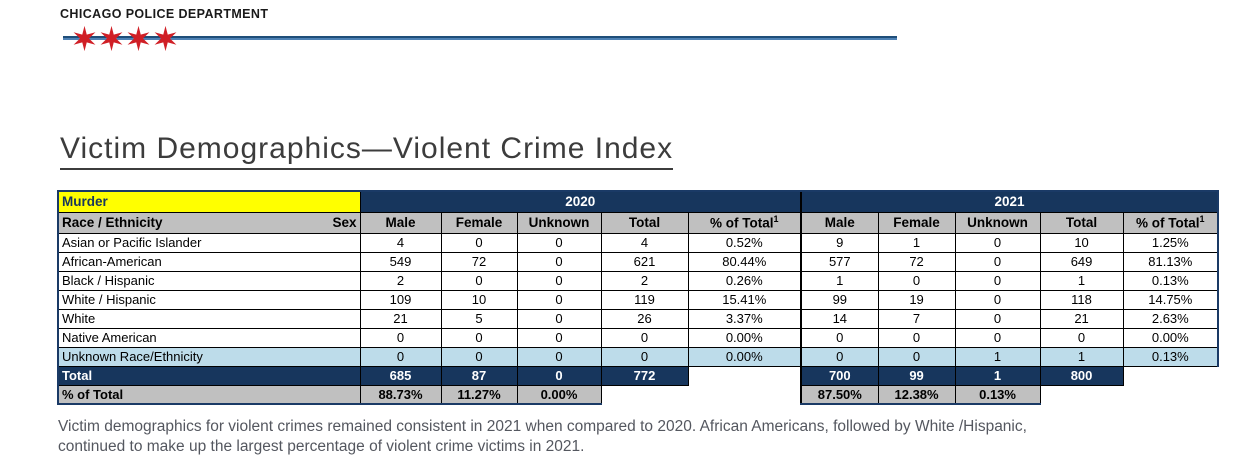  What do you see at coordinates (479, 375) in the screenshot?
I see `cell: 87` at bounding box center [479, 375].